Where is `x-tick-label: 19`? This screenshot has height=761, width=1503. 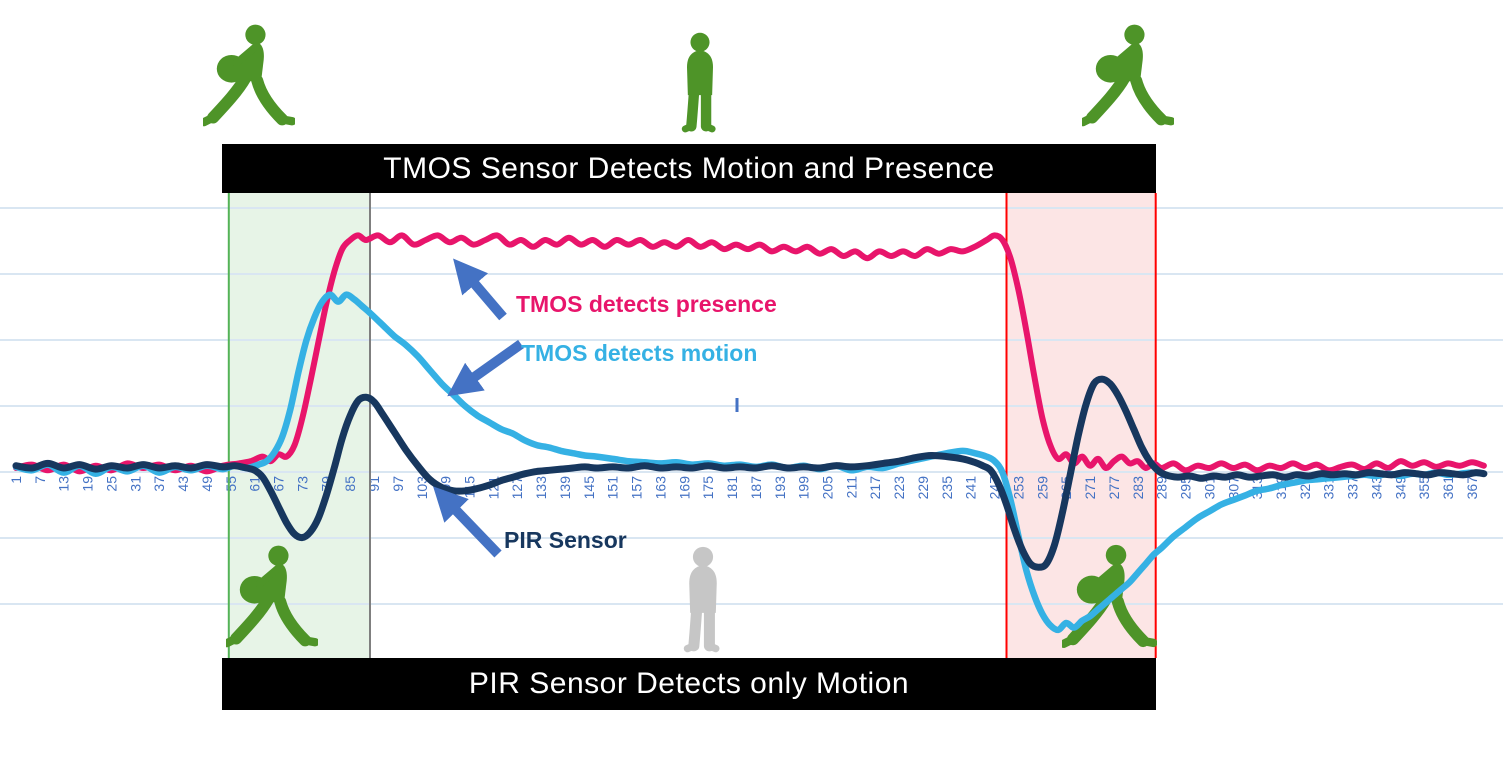
x-tick-label: 19 is located at coordinates (88, 484).